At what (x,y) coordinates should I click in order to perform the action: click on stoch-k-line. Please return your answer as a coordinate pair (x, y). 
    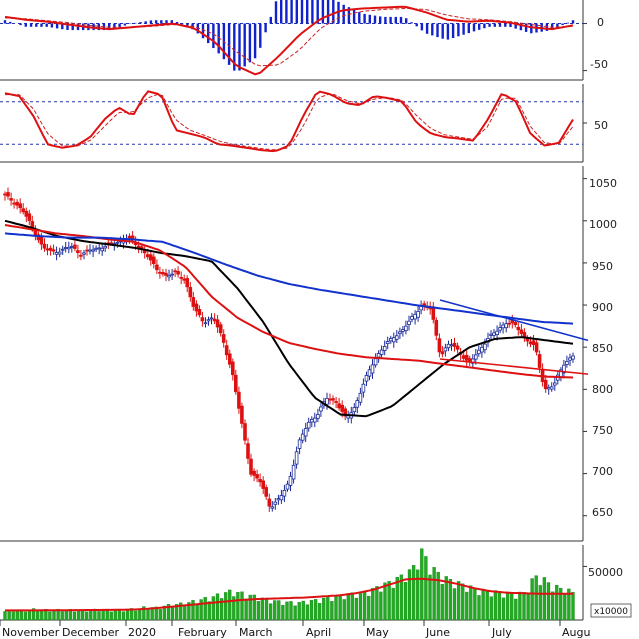
    Looking at the image, I should click on (289, 121).